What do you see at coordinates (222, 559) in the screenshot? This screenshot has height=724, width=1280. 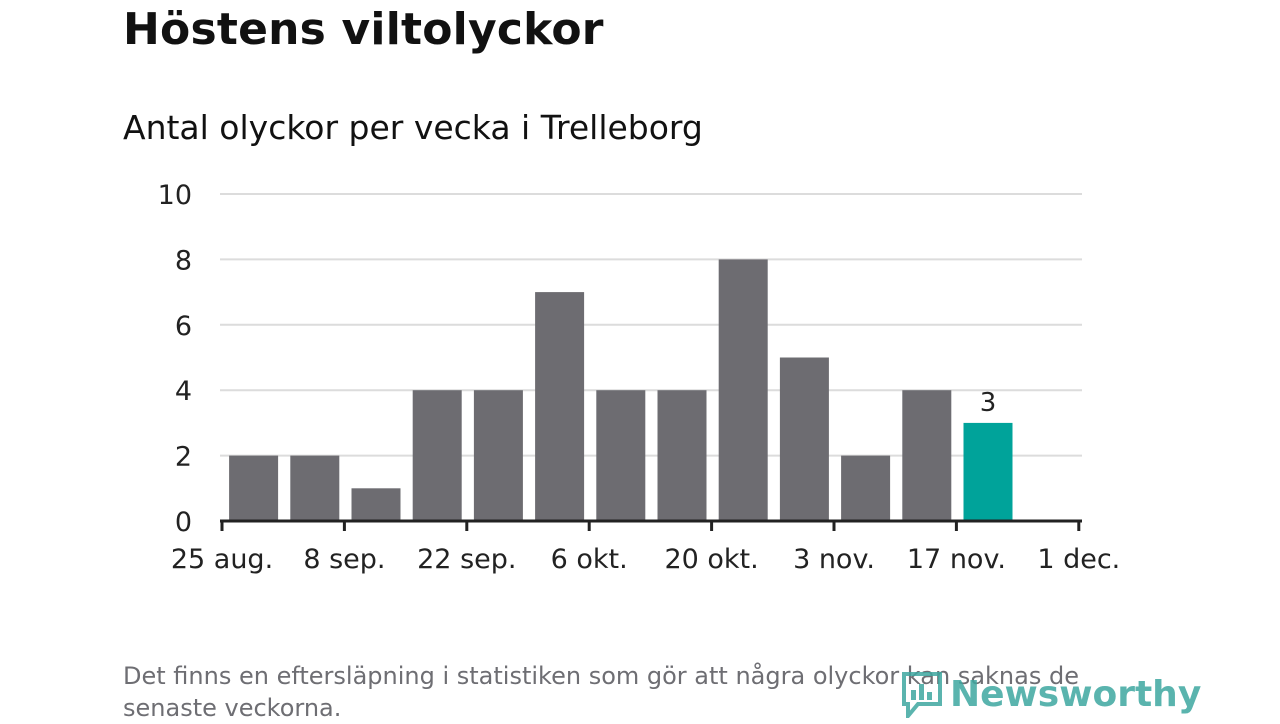 I see `x-tick-label: 25 aug.` at bounding box center [222, 559].